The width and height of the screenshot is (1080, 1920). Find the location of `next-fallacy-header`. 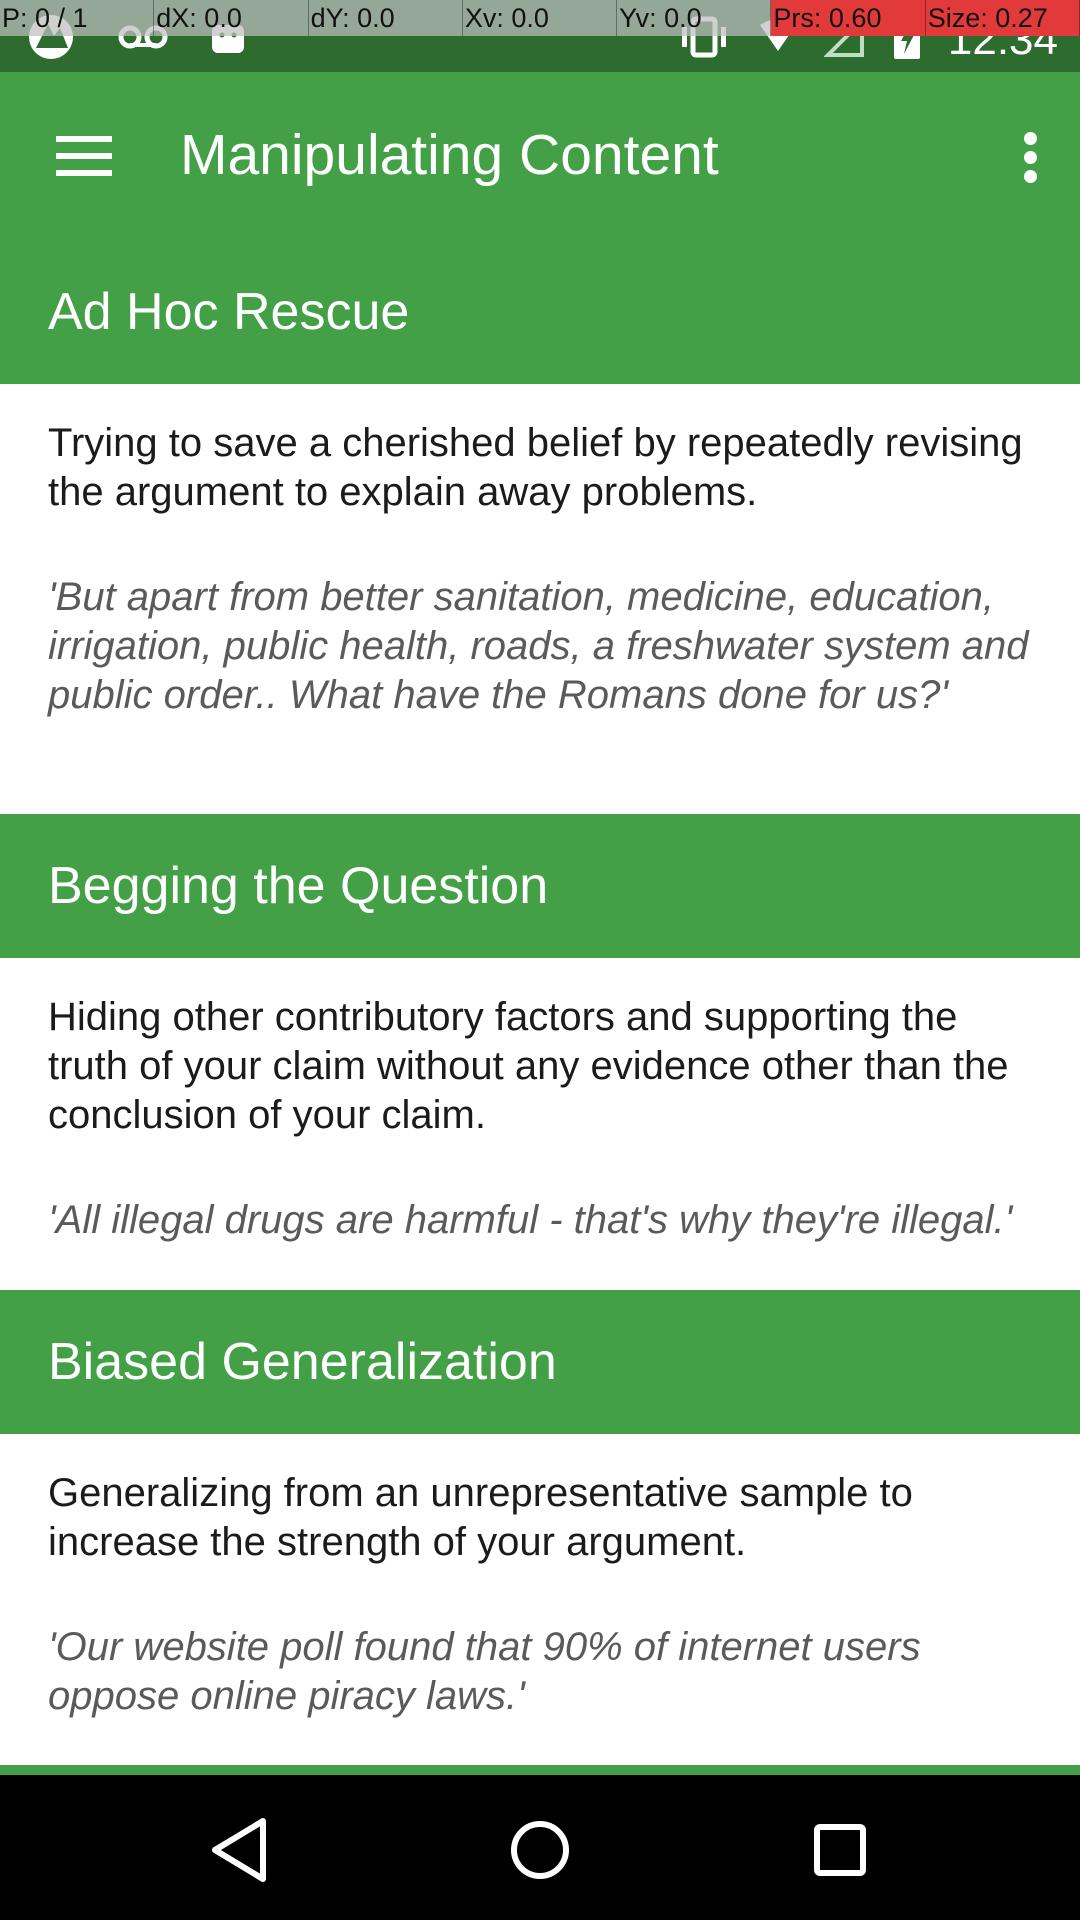

next-fallacy-header is located at coordinates (540, 1770).